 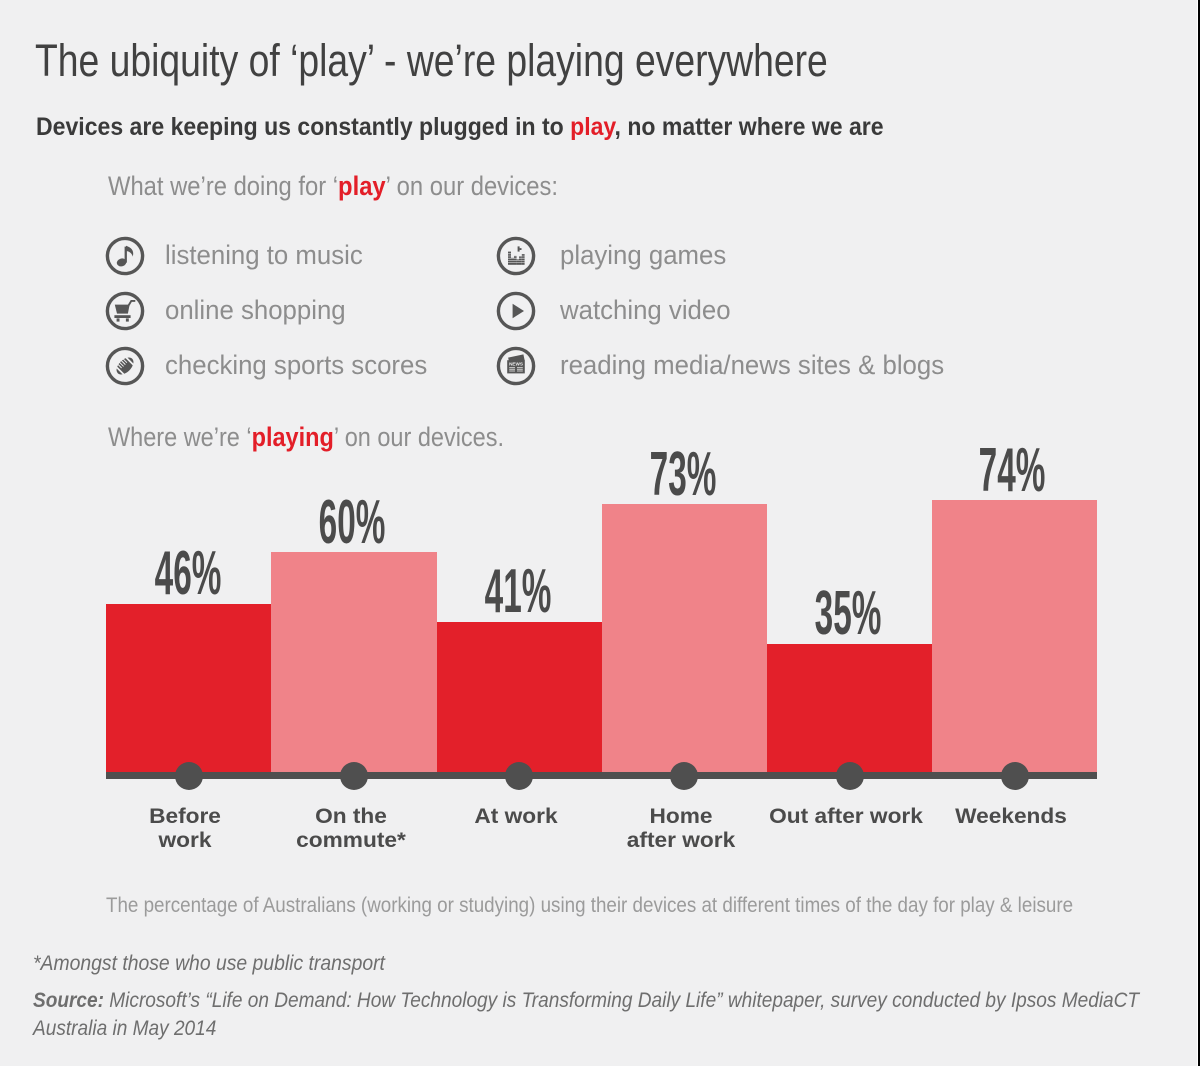 What do you see at coordinates (516, 364) in the screenshot?
I see `svg-text: NEWS` at bounding box center [516, 364].